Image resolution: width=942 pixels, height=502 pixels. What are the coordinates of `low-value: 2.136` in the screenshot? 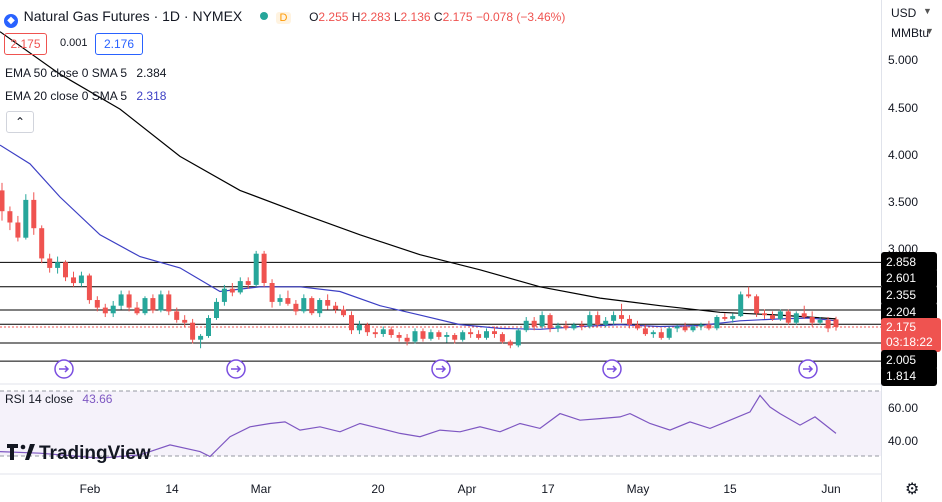 It's located at (415, 17).